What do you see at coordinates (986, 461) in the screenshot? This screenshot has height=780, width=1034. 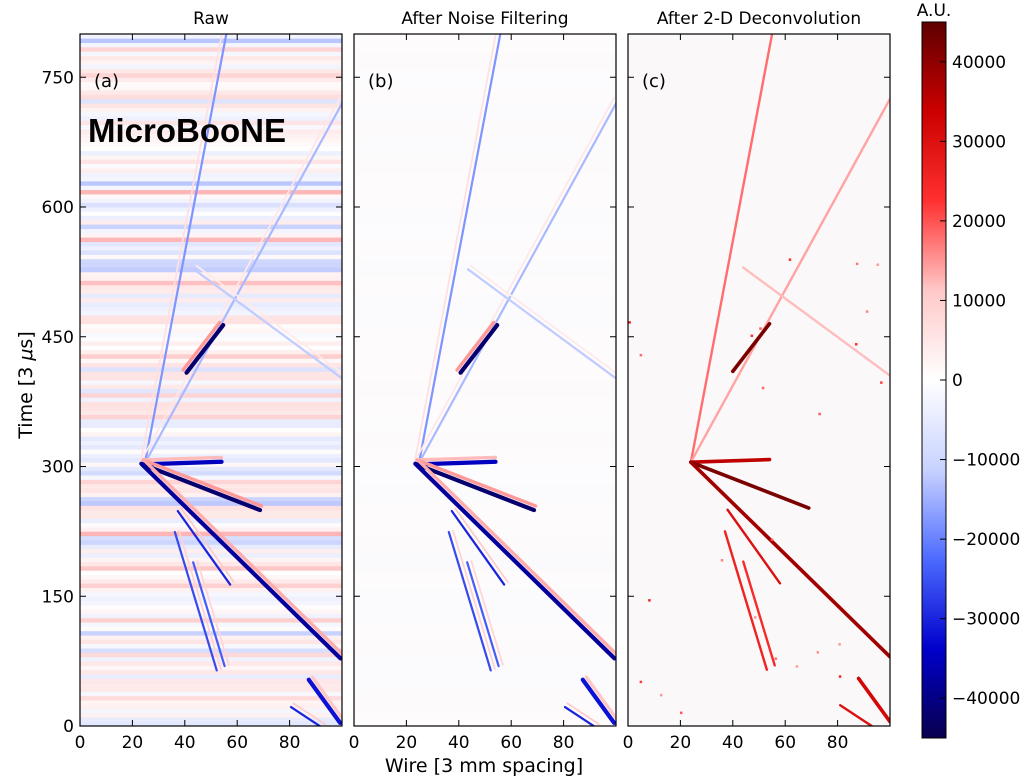 I see `colorbar-tick-label: −10000` at bounding box center [986, 461].